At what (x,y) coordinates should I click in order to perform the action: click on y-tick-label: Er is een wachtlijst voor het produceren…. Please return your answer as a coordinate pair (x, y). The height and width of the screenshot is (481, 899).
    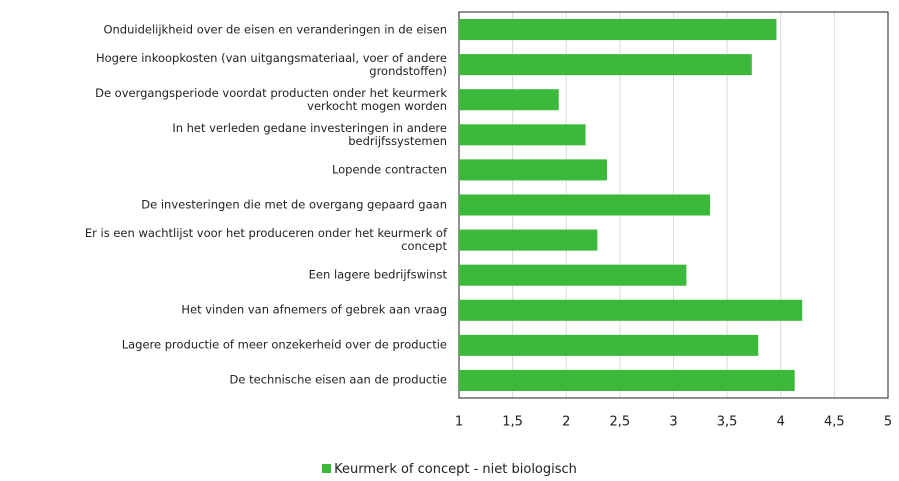
    Looking at the image, I should click on (265, 240).